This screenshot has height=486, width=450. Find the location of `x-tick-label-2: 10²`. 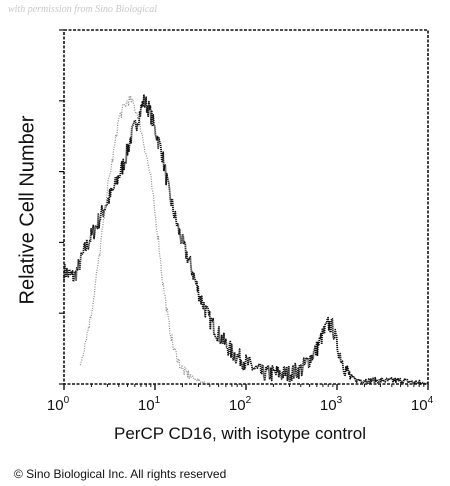

x-tick-label-2: 10² is located at coordinates (240, 404).